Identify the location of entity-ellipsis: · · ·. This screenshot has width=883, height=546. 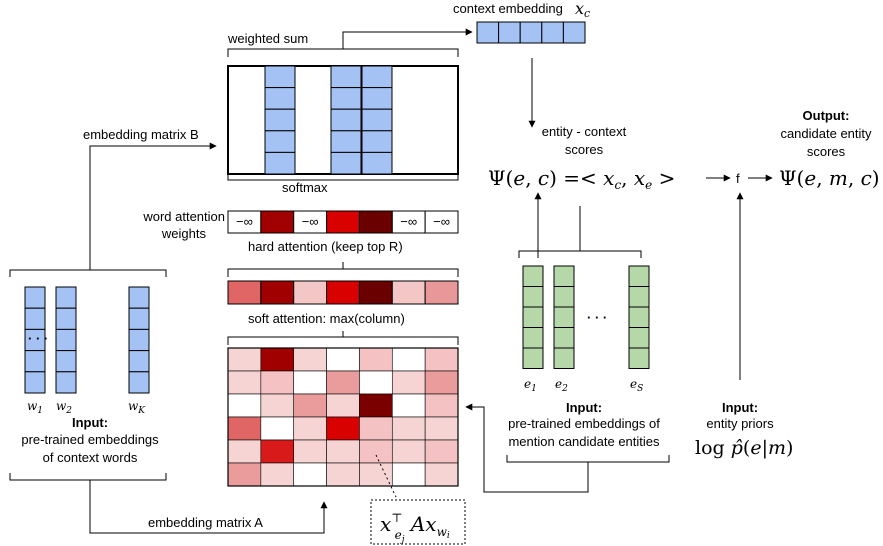
(597, 317).